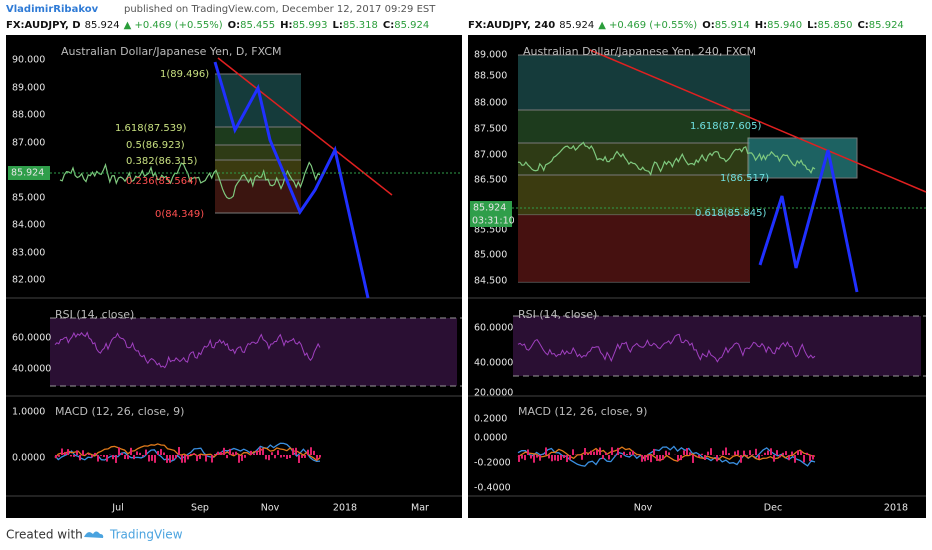 The width and height of the screenshot is (932, 550). What do you see at coordinates (94, 314) in the screenshot?
I see `rsi-label: RSI (14, close)` at bounding box center [94, 314].